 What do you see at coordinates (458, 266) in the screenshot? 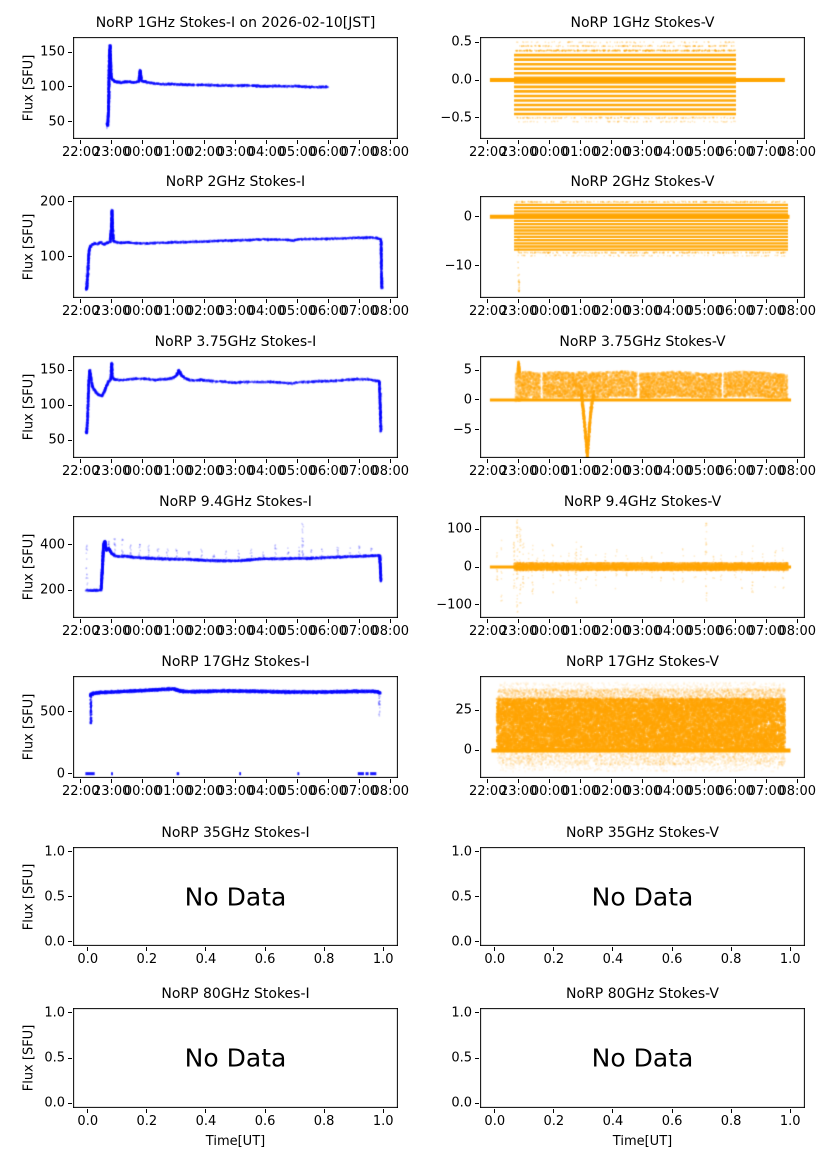
I see `y-tick-label-norp-2ghz-stokes-v-1: −10` at bounding box center [458, 266].